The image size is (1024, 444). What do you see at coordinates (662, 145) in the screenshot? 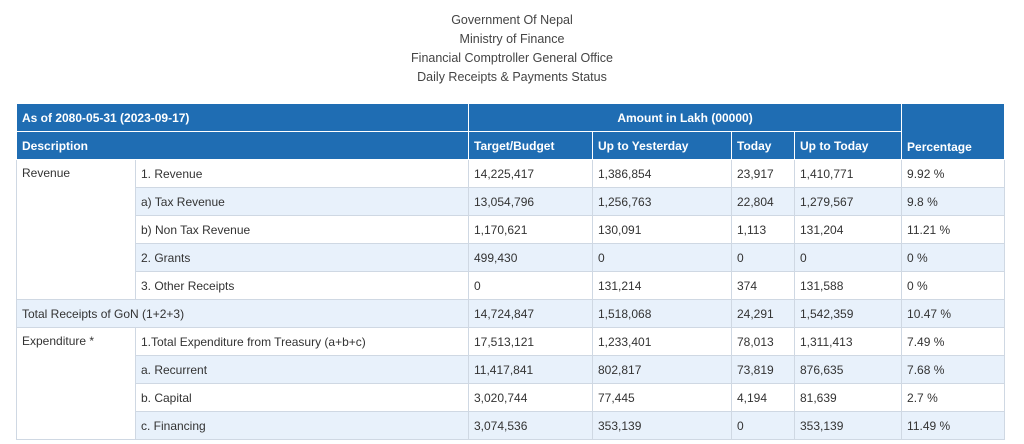
I see `column-header-up-to-yesterday: Up to Yesterday` at bounding box center [662, 145].